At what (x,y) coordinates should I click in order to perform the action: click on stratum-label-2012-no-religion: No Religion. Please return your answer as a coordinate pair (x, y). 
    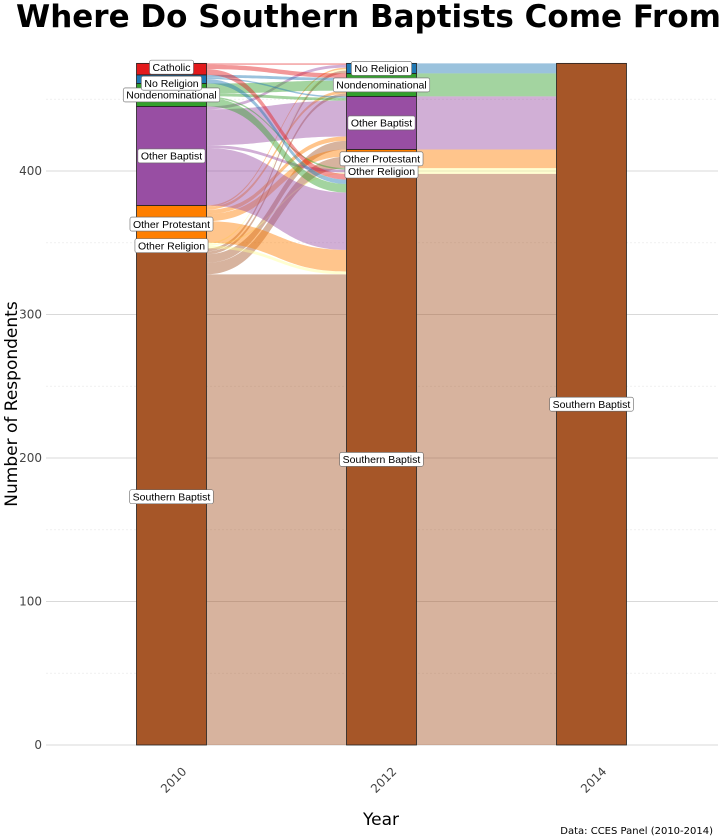
    Looking at the image, I should click on (381, 68).